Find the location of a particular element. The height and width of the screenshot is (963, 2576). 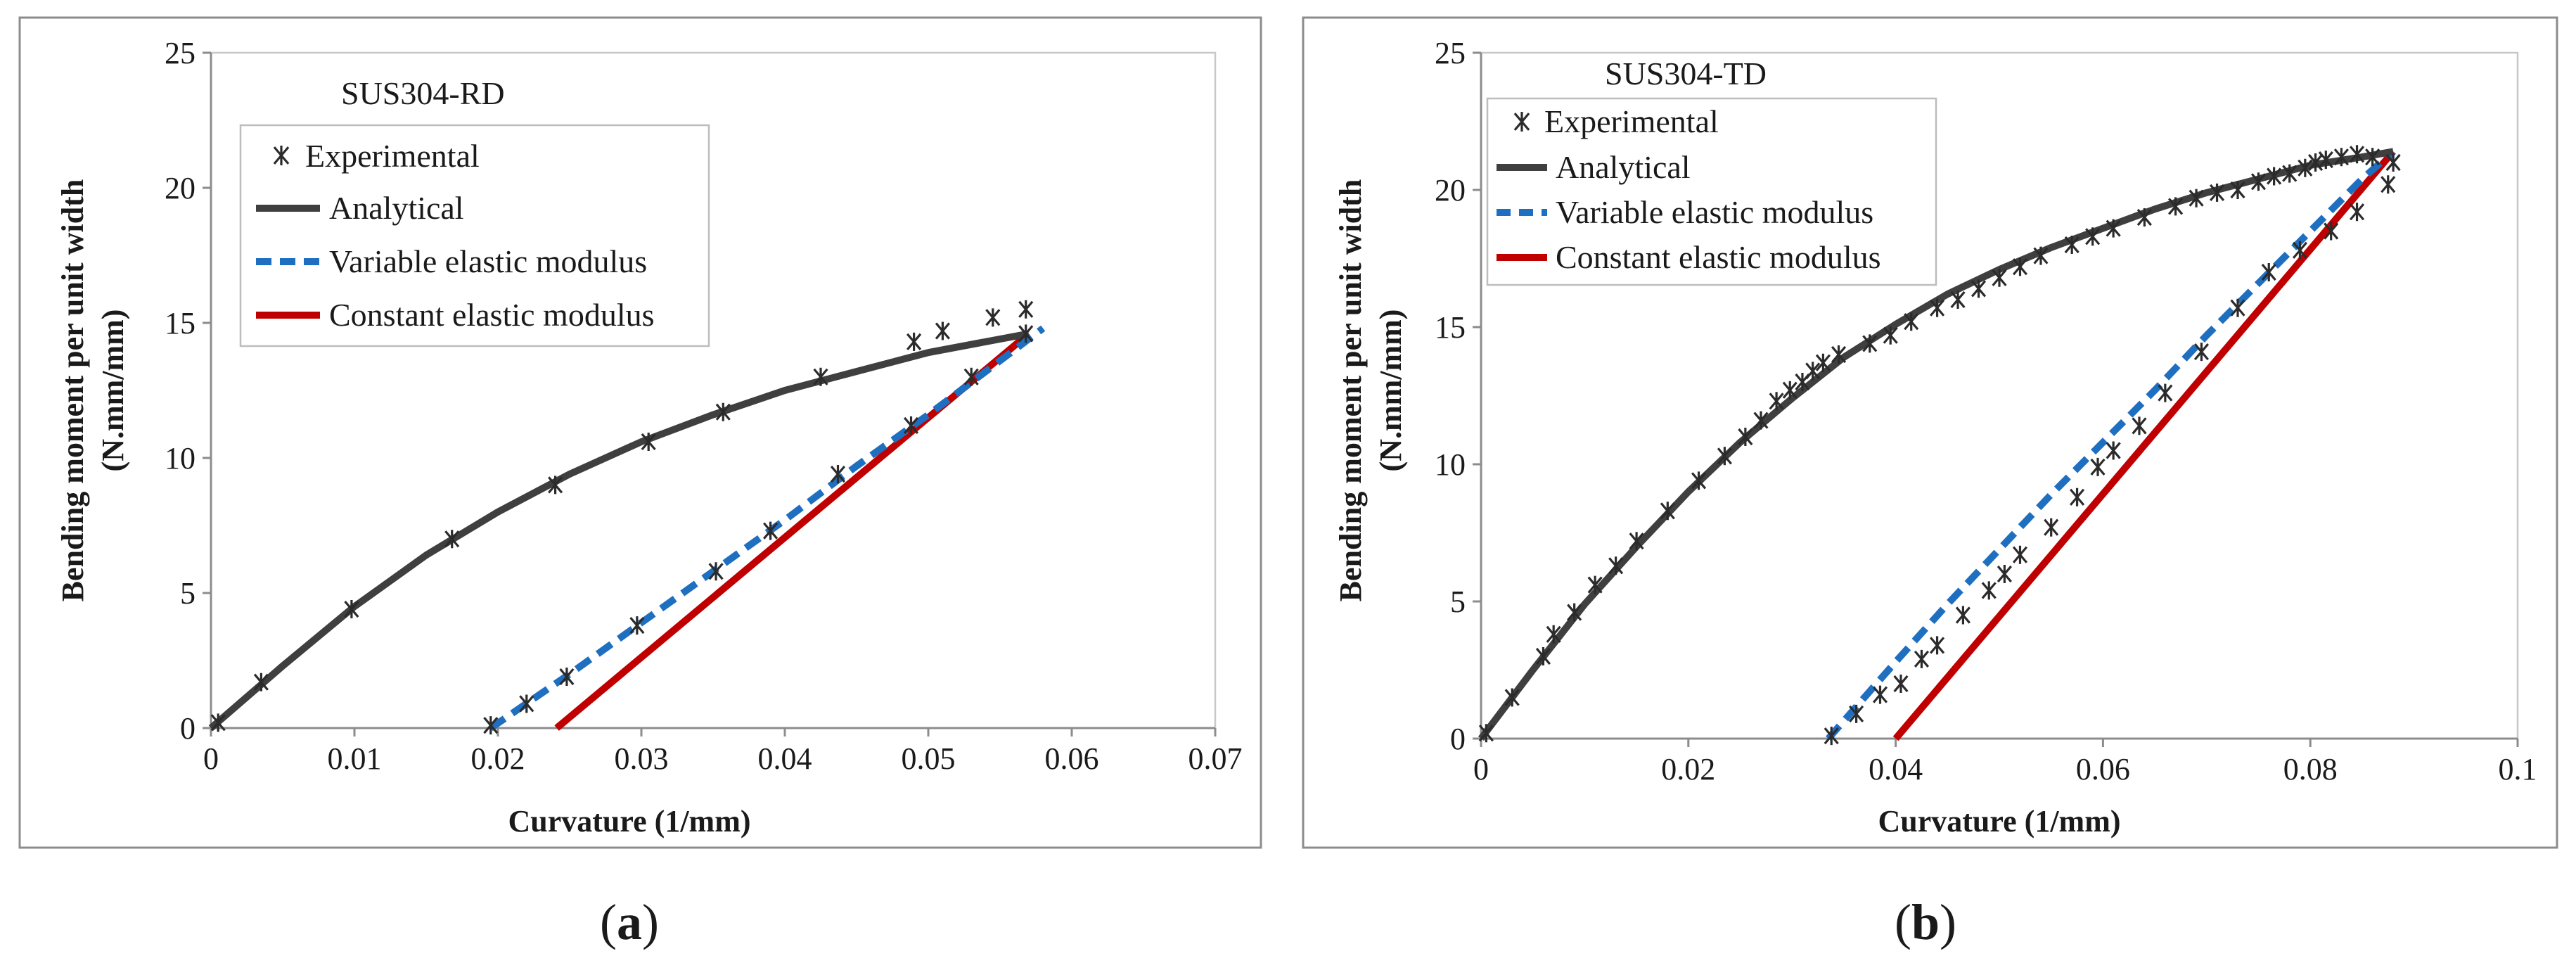

y-tick-label: 15 is located at coordinates (1450, 327).